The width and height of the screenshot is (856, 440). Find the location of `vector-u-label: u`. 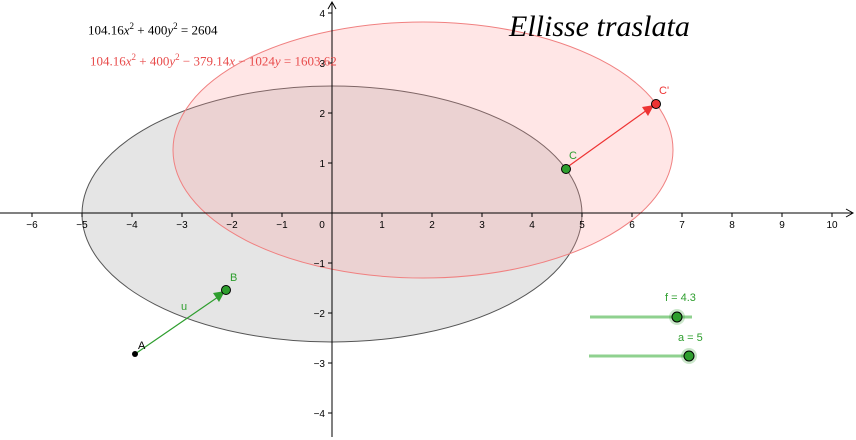

vector-u-label: u is located at coordinates (184, 307).